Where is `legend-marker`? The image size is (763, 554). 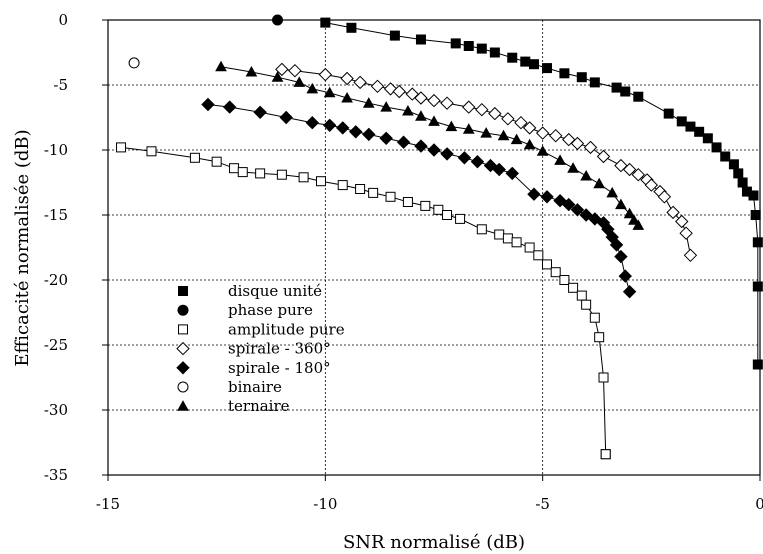 legend-marker is located at coordinates (183, 387).